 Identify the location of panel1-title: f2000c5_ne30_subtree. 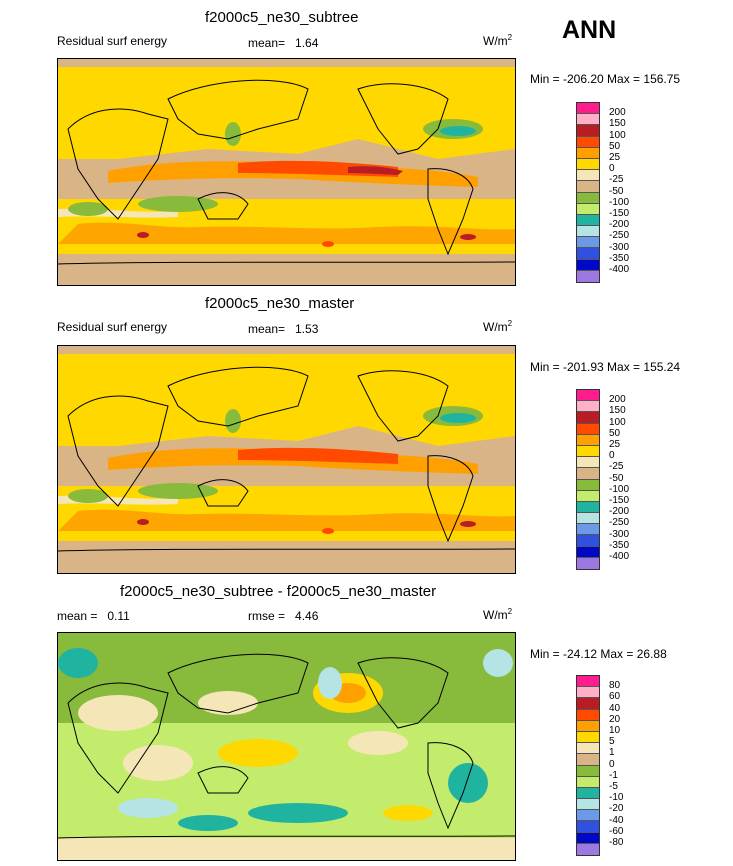
(282, 17).